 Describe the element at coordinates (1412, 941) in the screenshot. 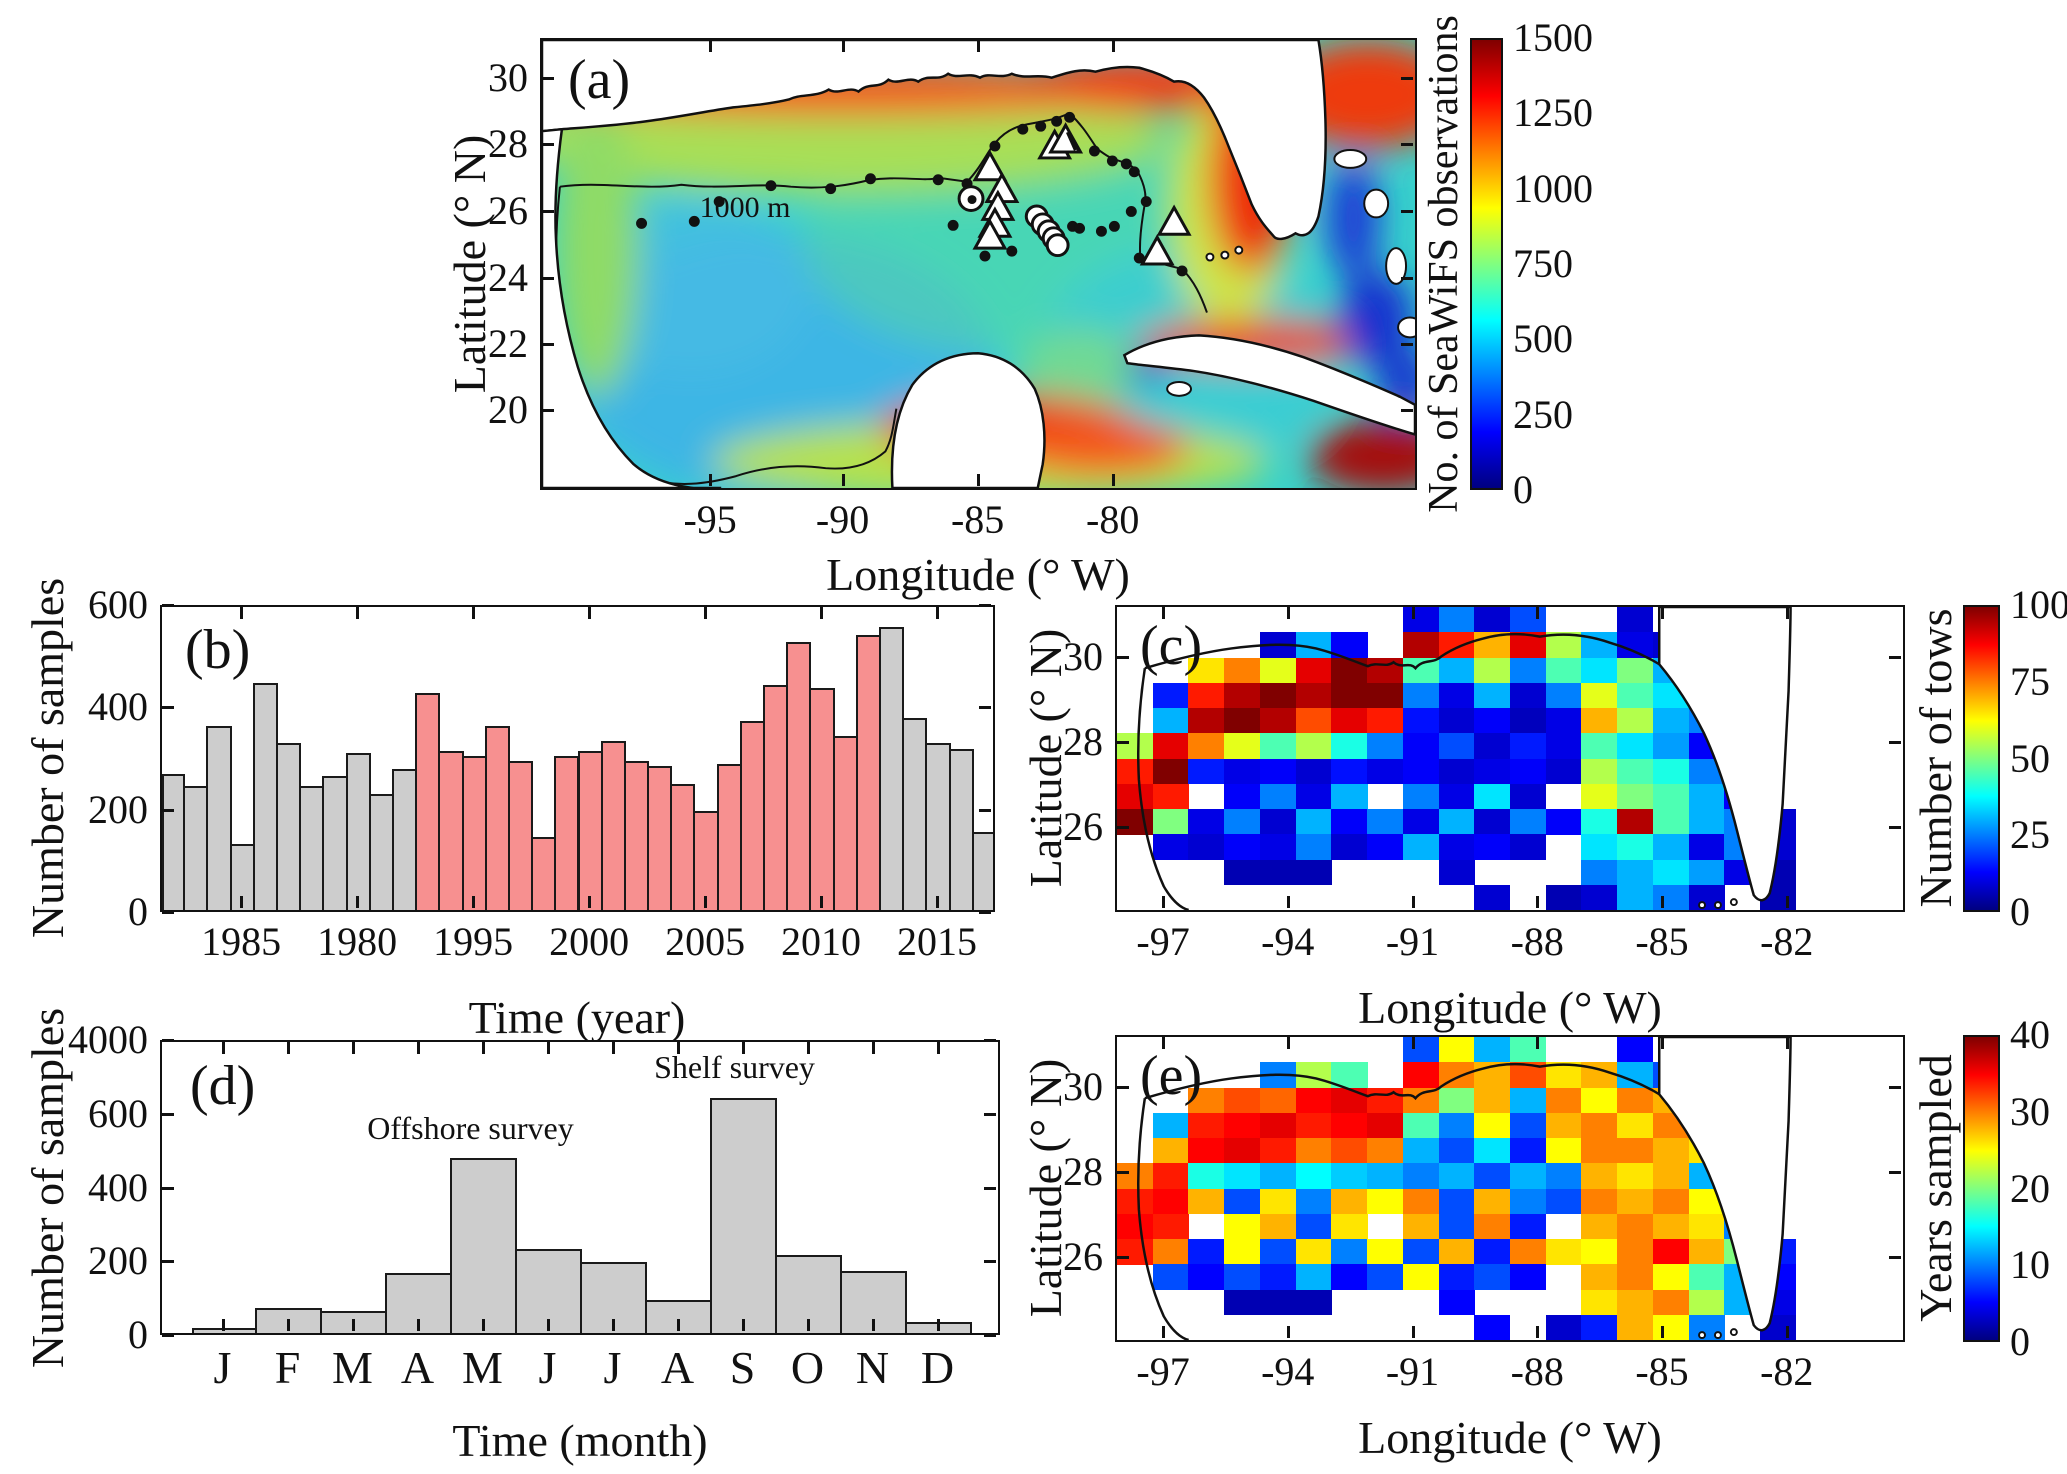

I see `x-tick-label: -91` at that location.